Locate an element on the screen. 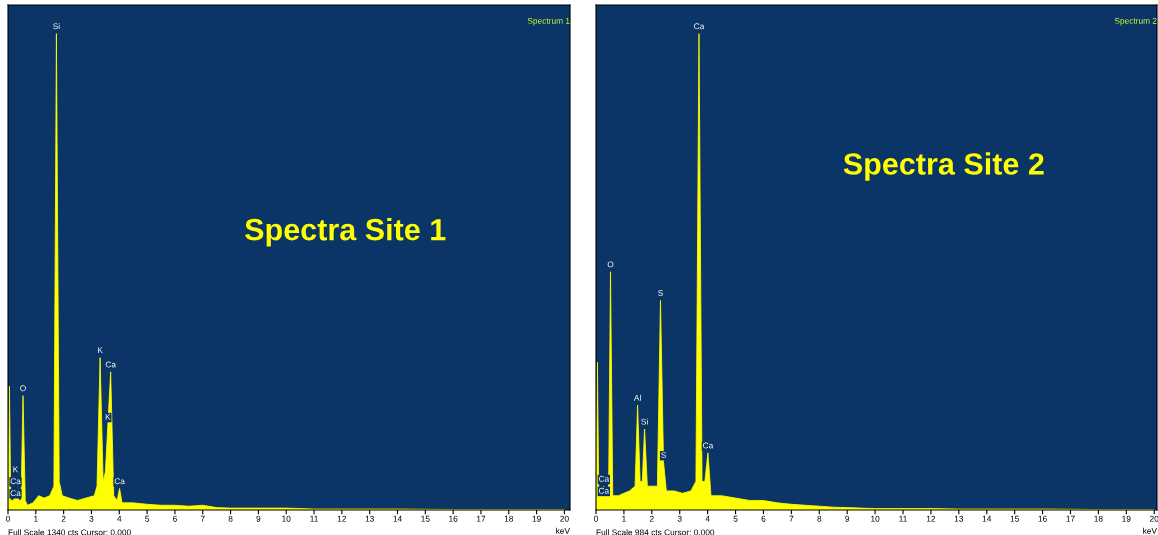 Image resolution: width=1158 pixels, height=535 pixels. text: Full Scale 1340 cts Cursor: 0.000 is located at coordinates (69, 532).